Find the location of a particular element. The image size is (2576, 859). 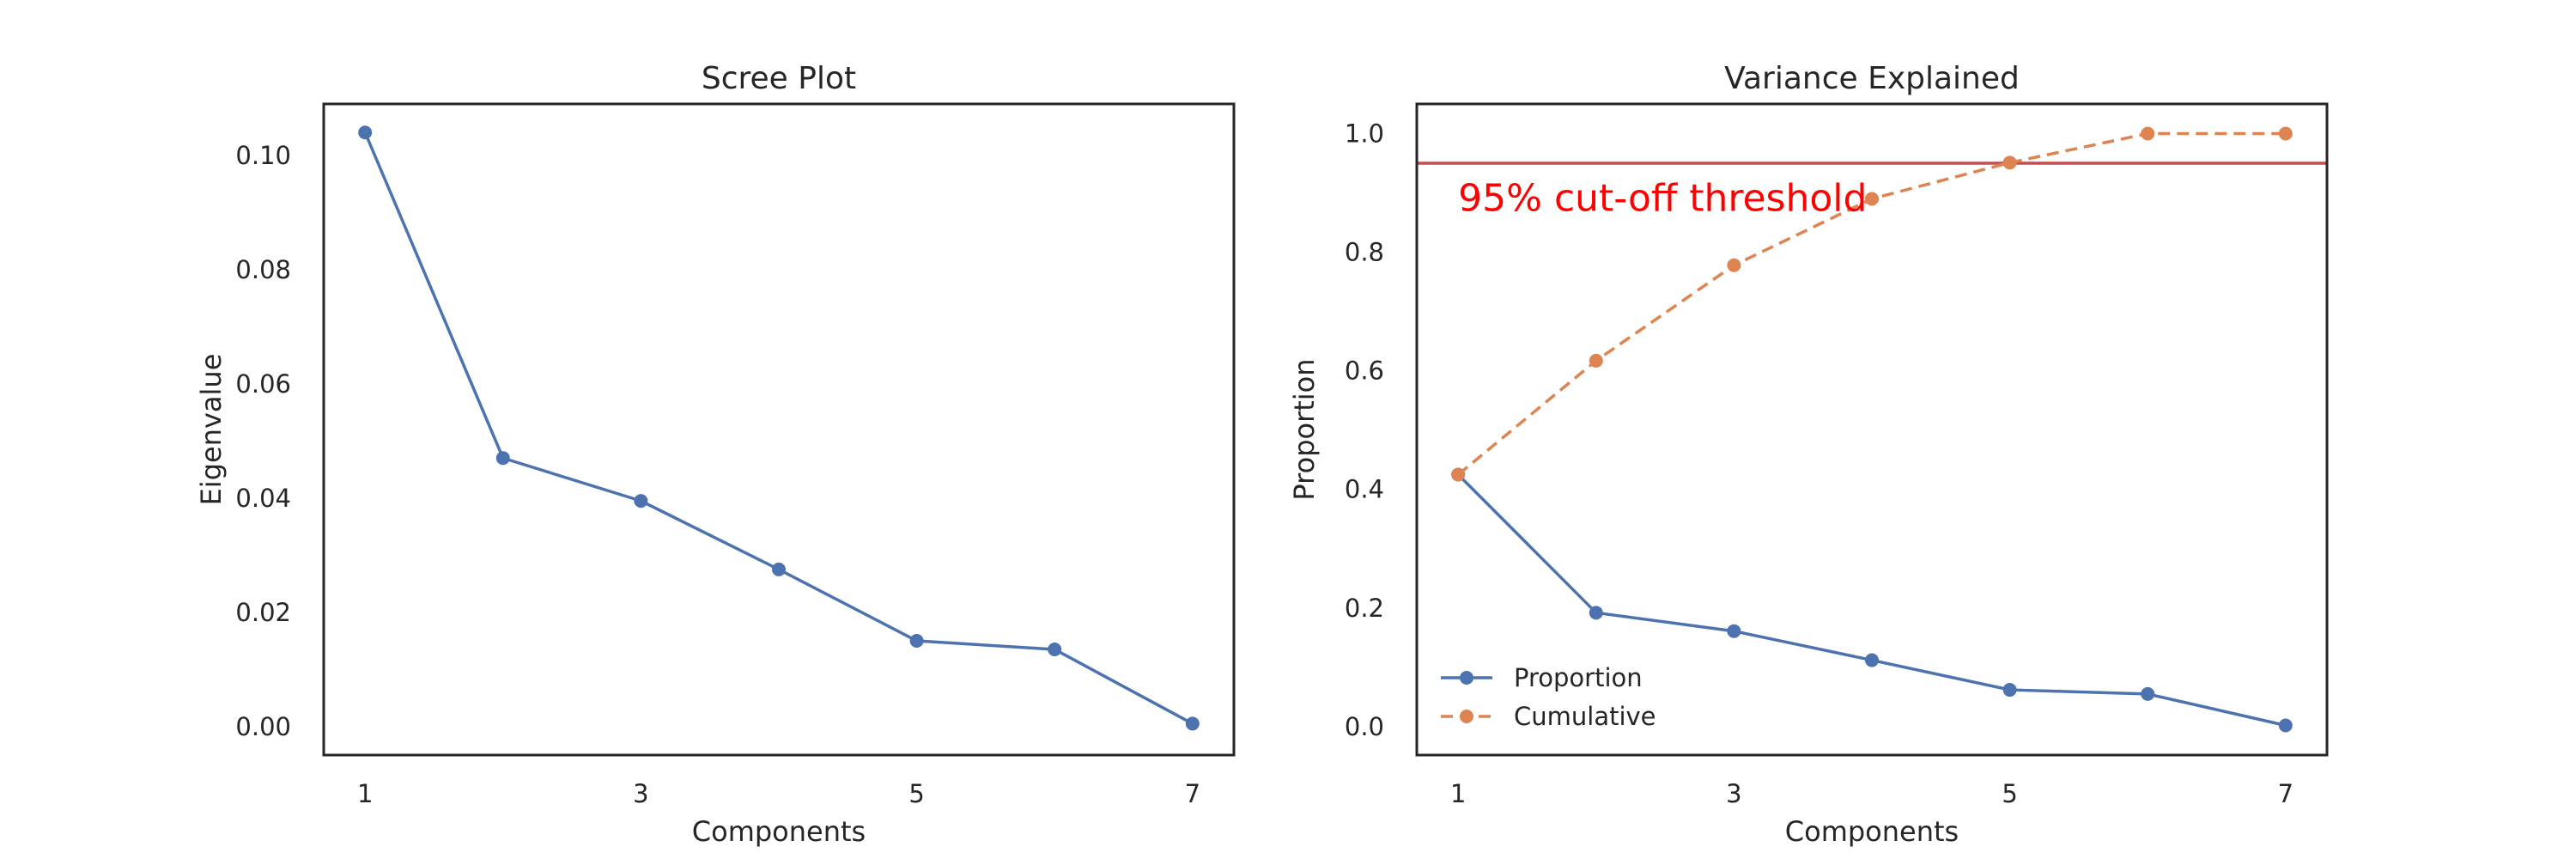

y-axis-label: Eigenvalue is located at coordinates (212, 430).